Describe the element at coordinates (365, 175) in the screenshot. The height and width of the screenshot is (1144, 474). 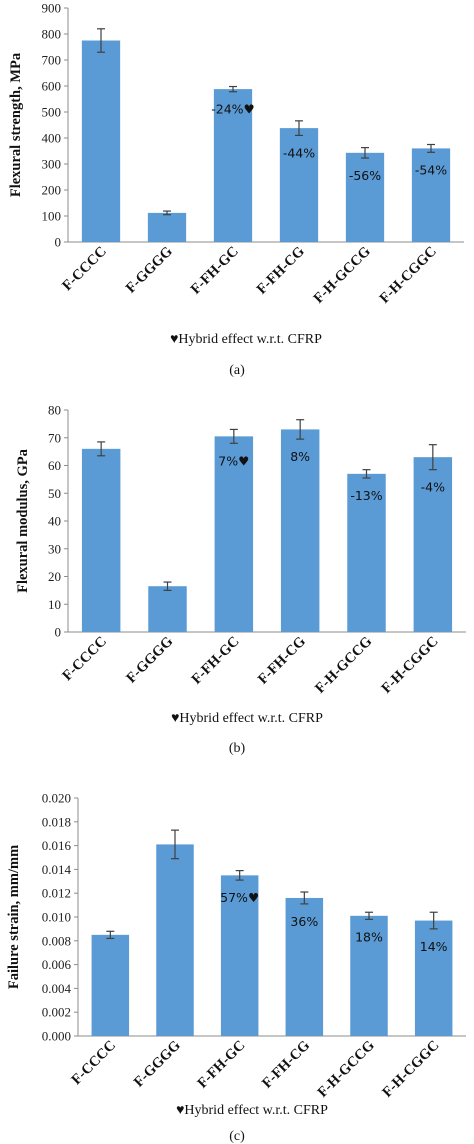
I see `data-label: -56%` at that location.